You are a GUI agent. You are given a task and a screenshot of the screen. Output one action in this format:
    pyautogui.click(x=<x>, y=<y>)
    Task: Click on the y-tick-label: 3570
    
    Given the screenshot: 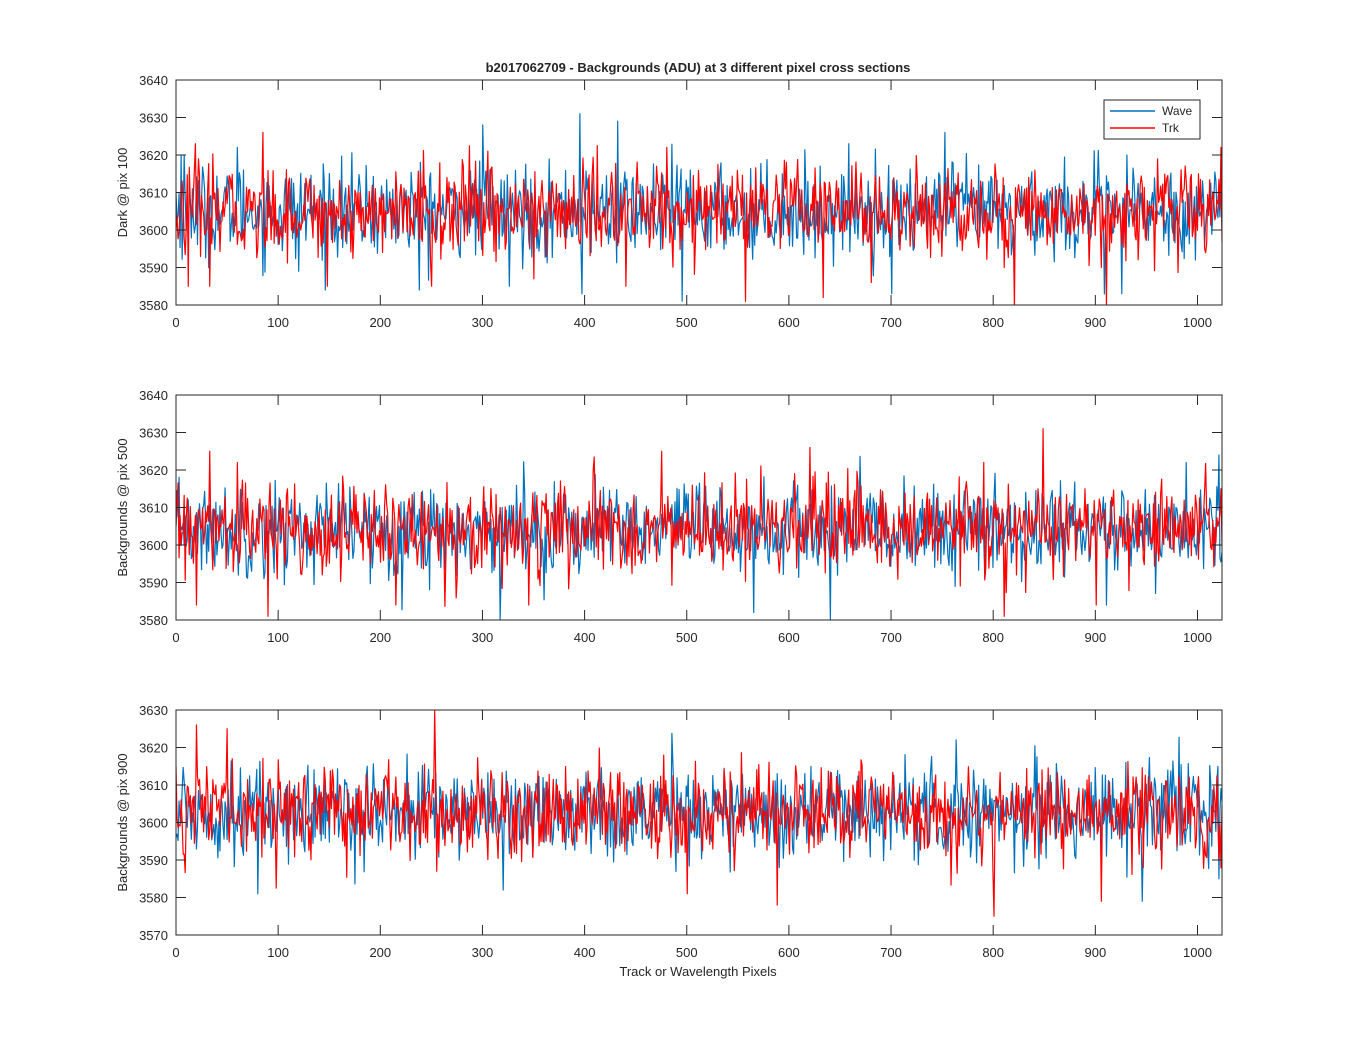 What is the action you would take?
    pyautogui.click(x=153, y=935)
    